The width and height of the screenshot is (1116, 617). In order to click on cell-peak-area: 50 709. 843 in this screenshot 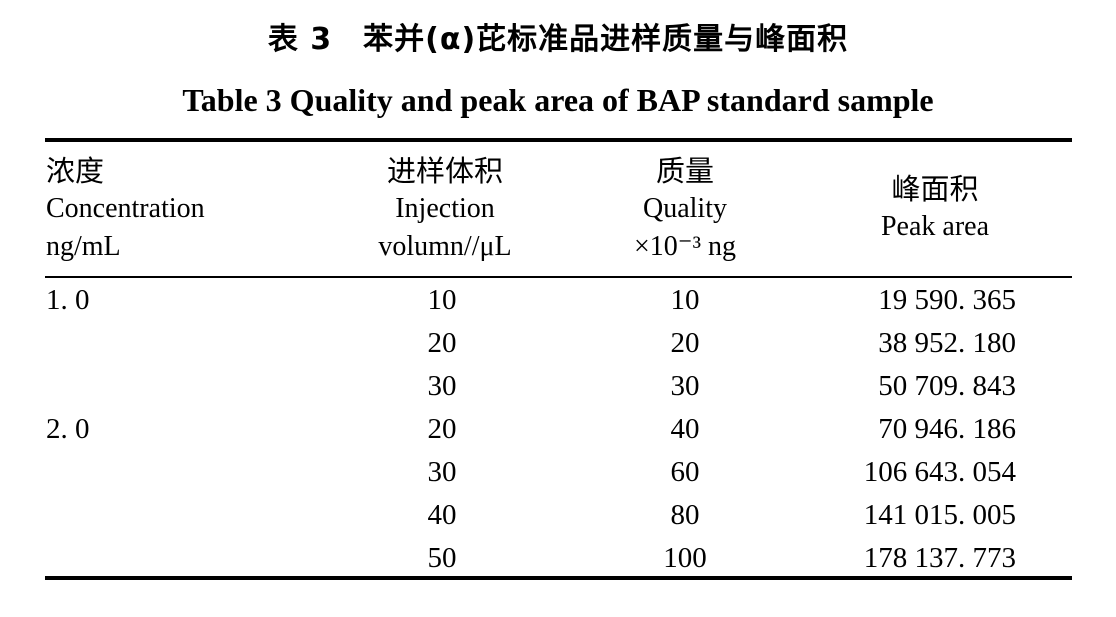, I will do `click(947, 386)`.